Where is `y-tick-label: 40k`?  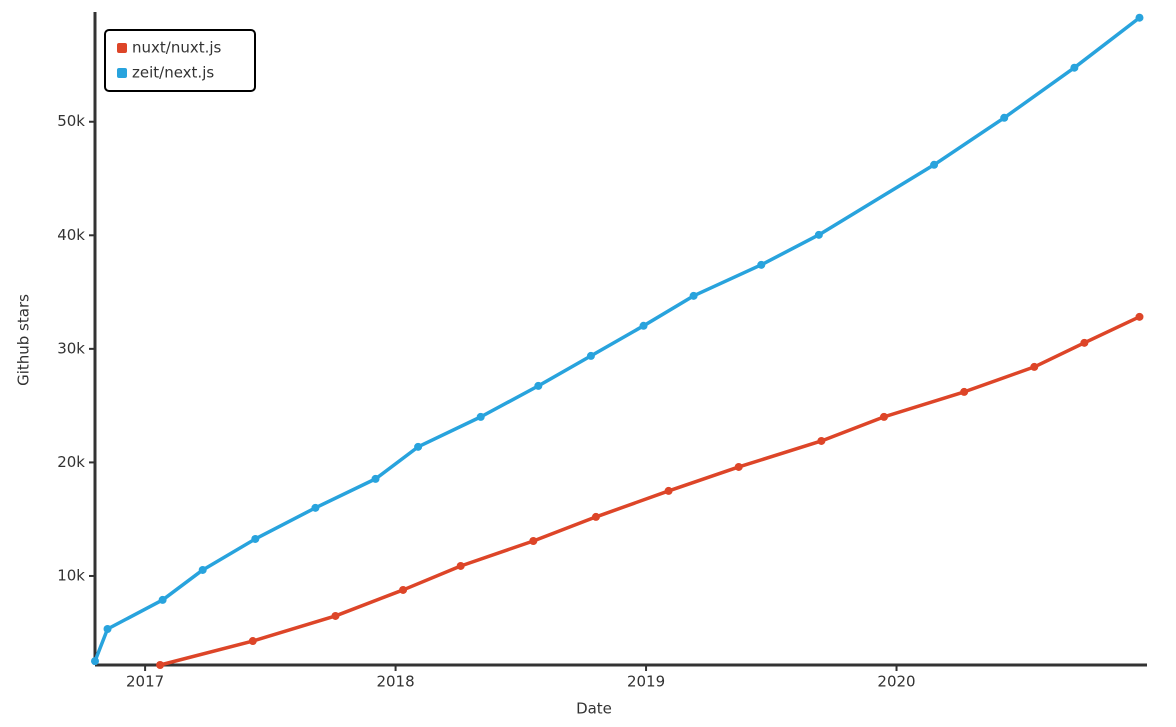
y-tick-label: 40k is located at coordinates (71, 235).